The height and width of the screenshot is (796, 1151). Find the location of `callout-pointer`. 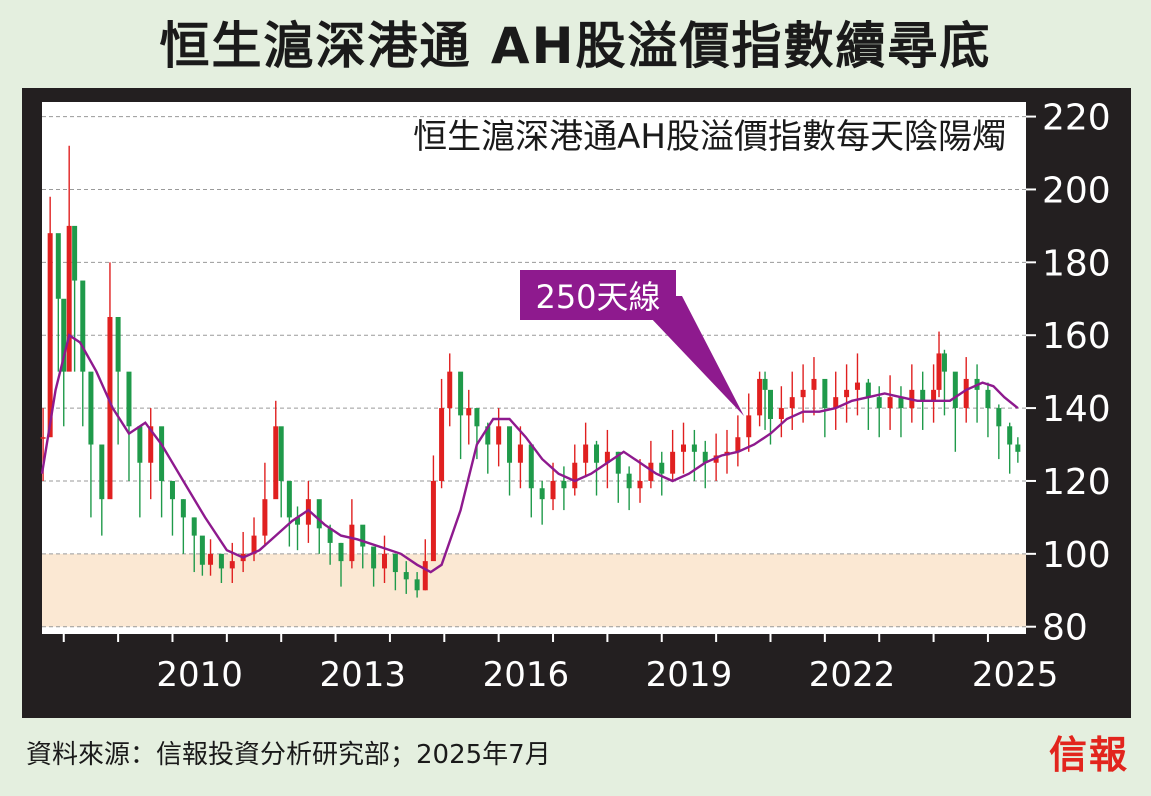

callout-pointer is located at coordinates (687, 356).